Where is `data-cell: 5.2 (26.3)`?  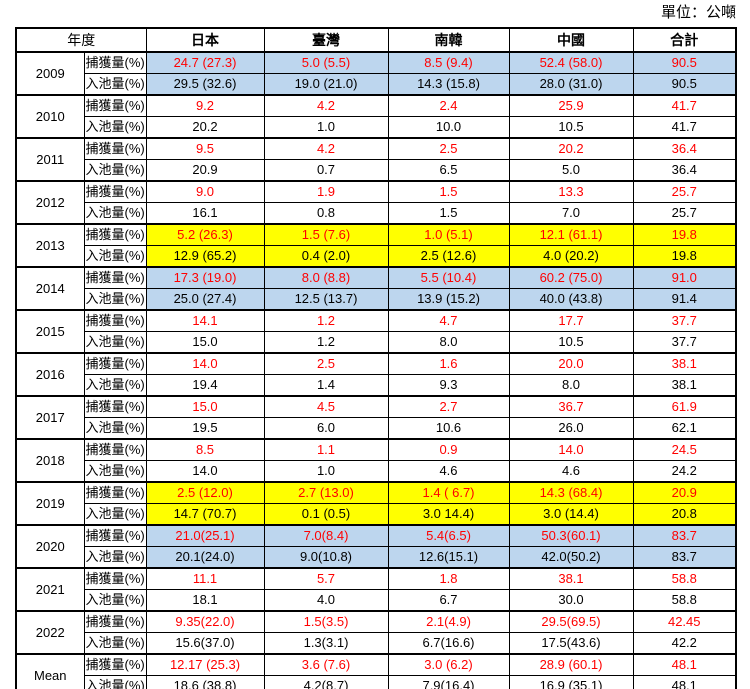
data-cell: 5.2 (26.3) is located at coordinates (205, 234).